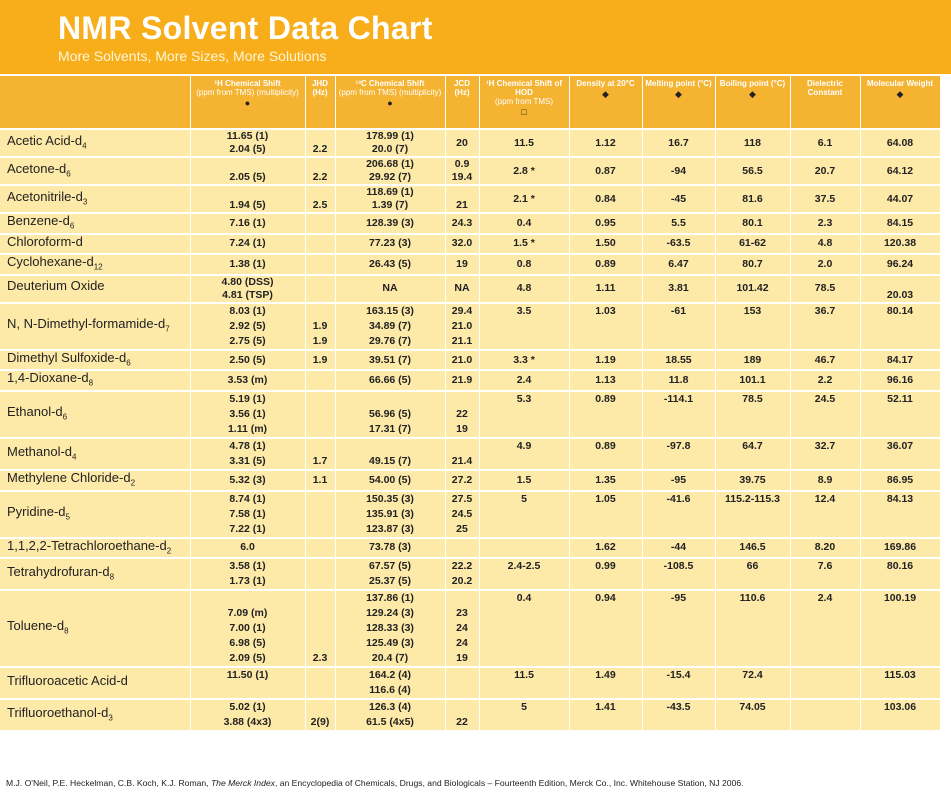 This screenshot has height=792, width=951. I want to click on citation-title: The Merck Index, so click(242, 783).